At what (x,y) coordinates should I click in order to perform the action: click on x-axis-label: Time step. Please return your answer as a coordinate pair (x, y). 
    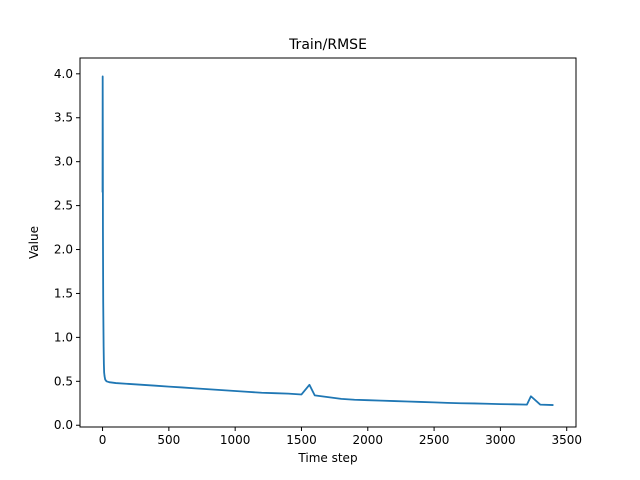
    Looking at the image, I should click on (327, 458).